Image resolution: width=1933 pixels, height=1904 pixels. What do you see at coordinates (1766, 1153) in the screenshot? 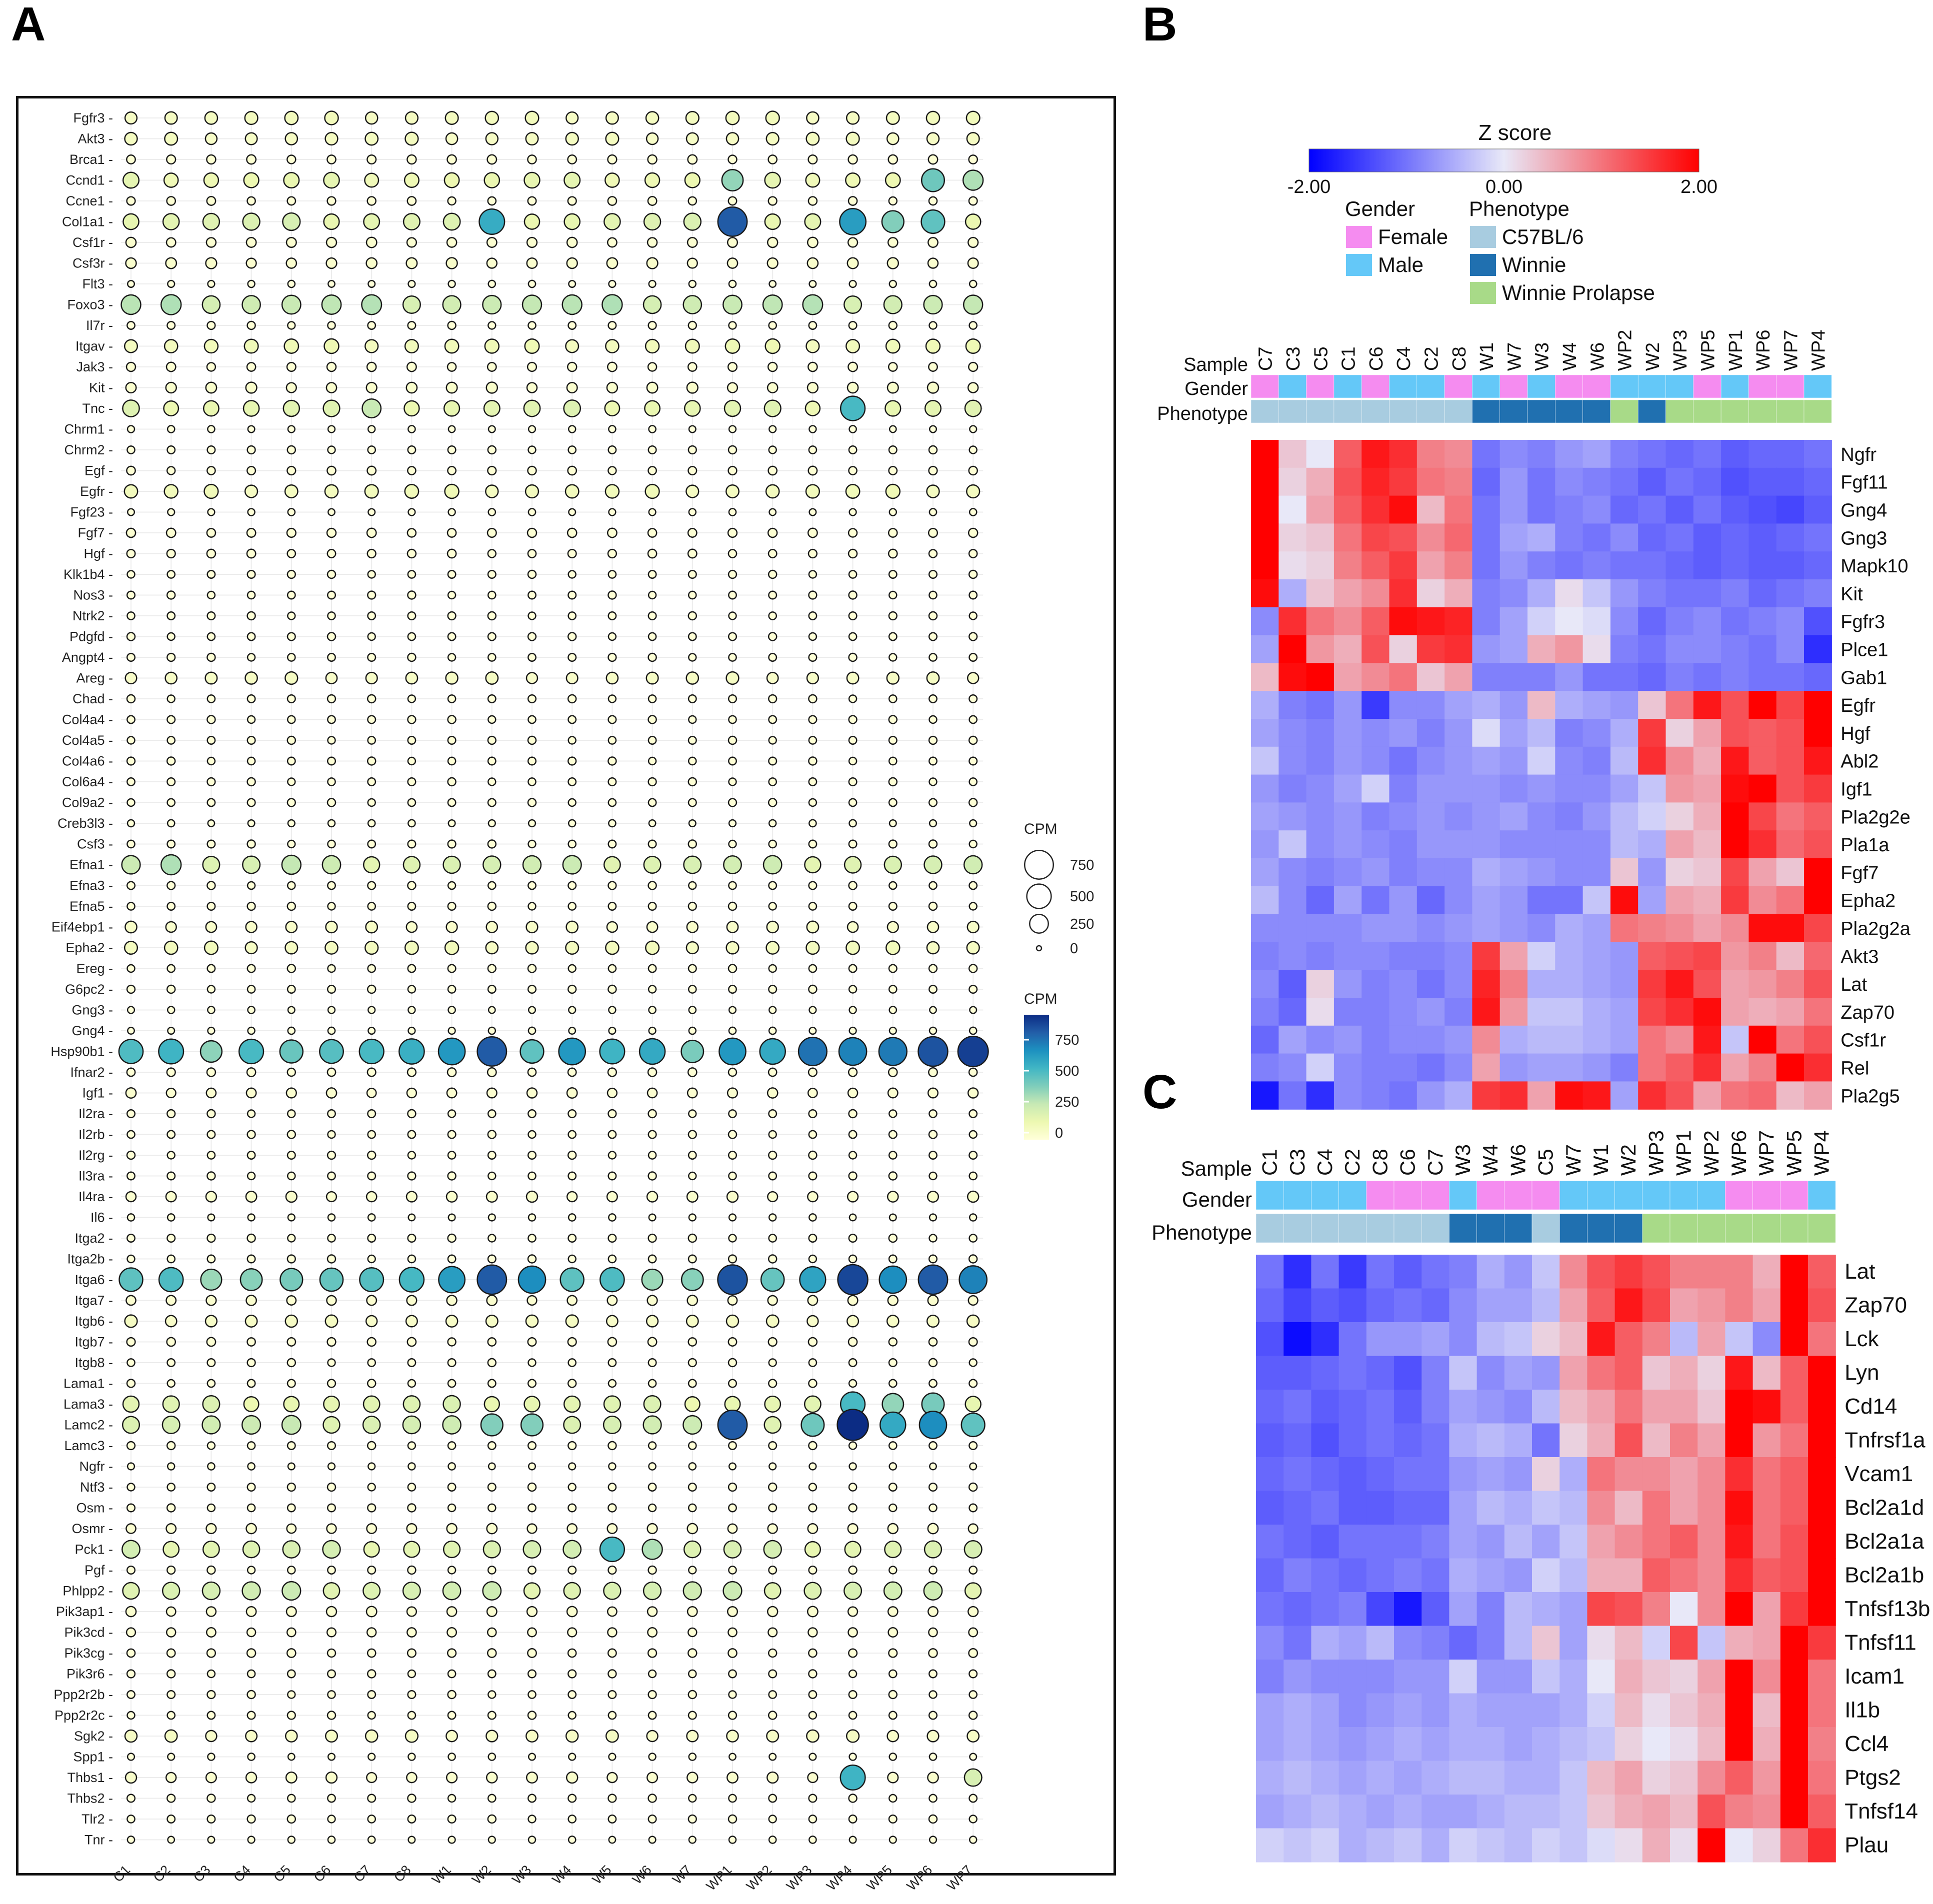
I see `sample-label: WP7` at bounding box center [1766, 1153].